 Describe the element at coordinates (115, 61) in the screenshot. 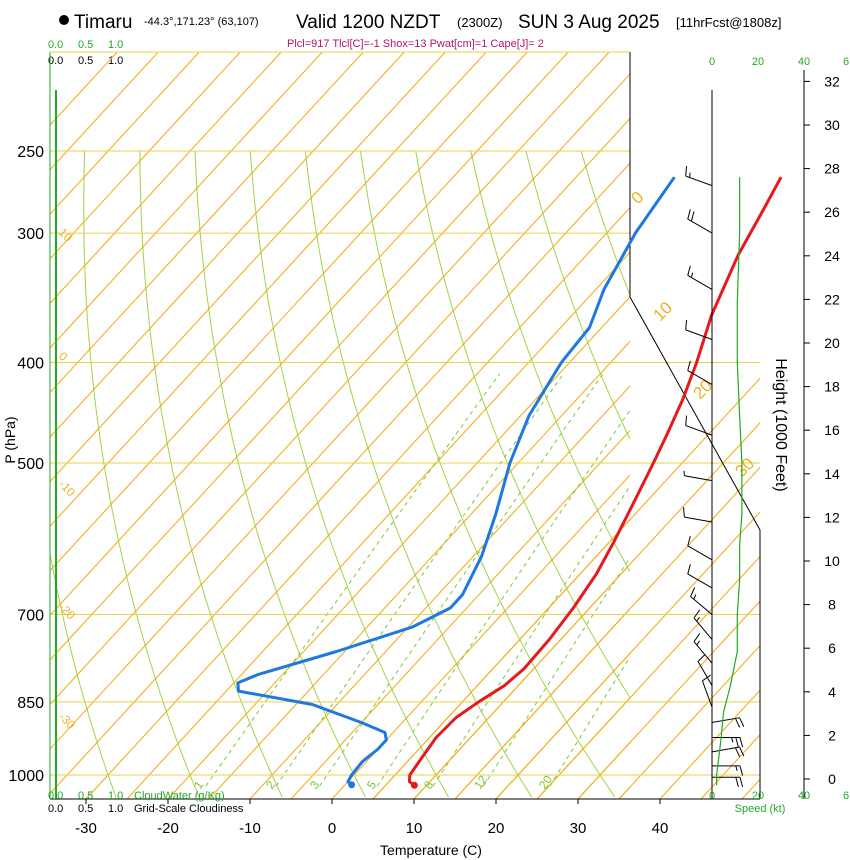

I see `top-scale-b-2: 1.0` at that location.